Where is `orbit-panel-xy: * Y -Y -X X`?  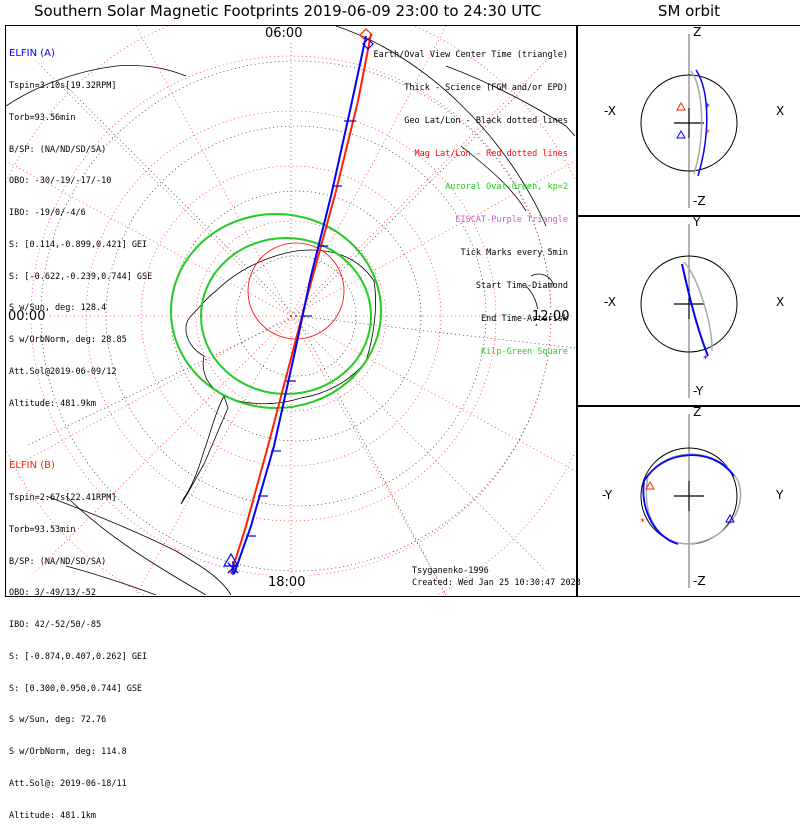 orbit-panel-xy: * Y -Y -X X is located at coordinates (688, 311).